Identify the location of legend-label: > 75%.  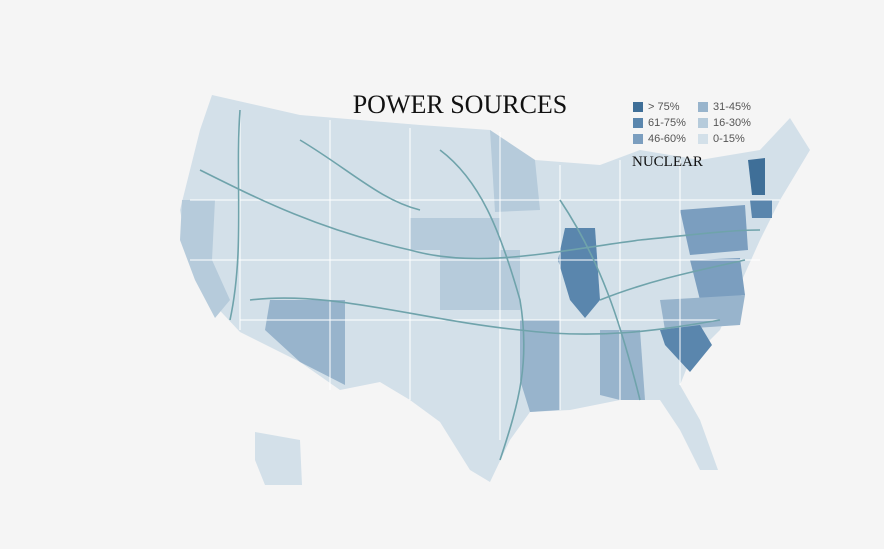
(664, 107).